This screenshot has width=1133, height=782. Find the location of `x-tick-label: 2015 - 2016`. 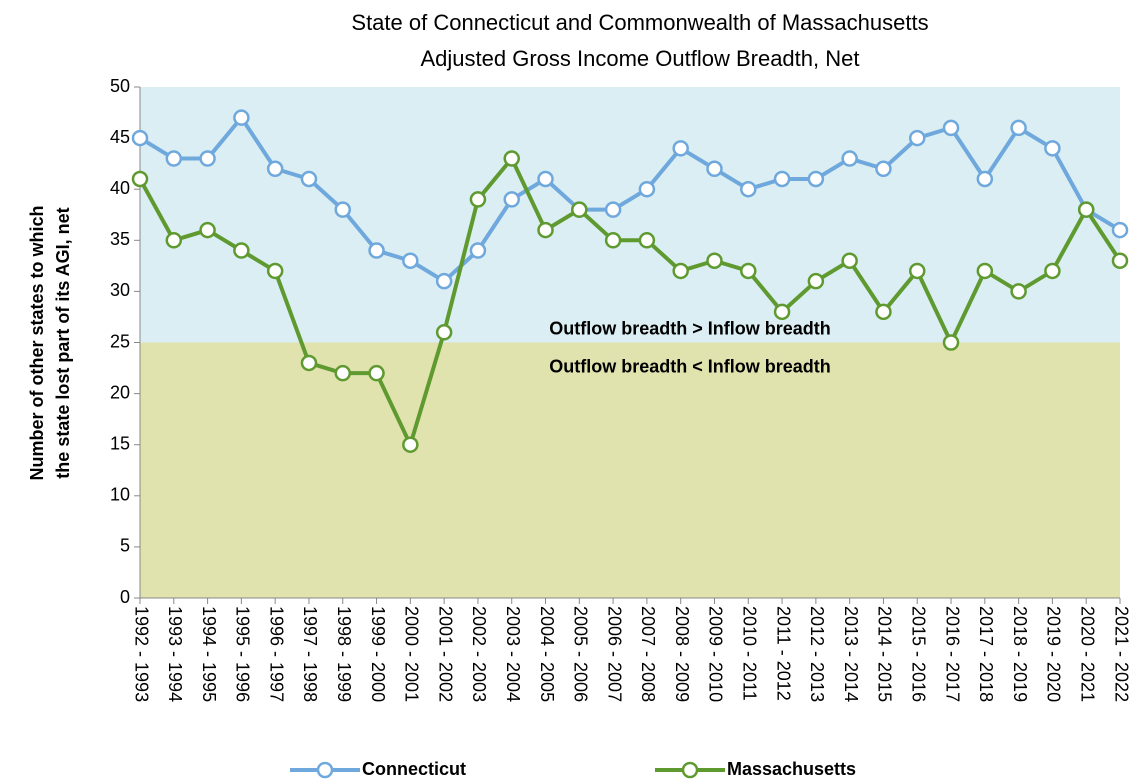

x-tick-label: 2015 - 2016 is located at coordinates (918, 654).